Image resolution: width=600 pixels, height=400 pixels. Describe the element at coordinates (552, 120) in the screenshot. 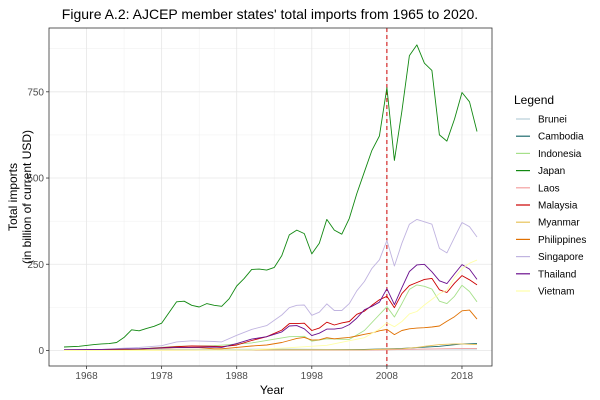

I see `legend-label-brunei: Brunei` at that location.